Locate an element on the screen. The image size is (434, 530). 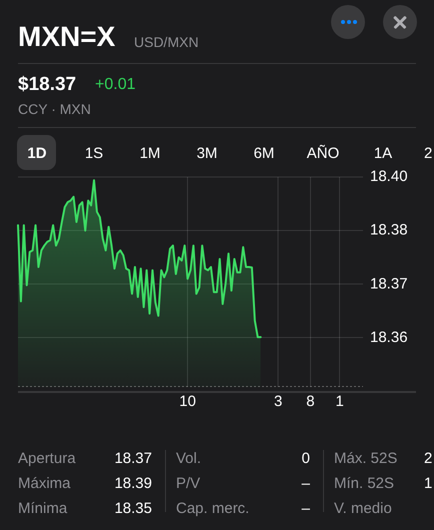
text: Apertura is located at coordinates (47, 458).